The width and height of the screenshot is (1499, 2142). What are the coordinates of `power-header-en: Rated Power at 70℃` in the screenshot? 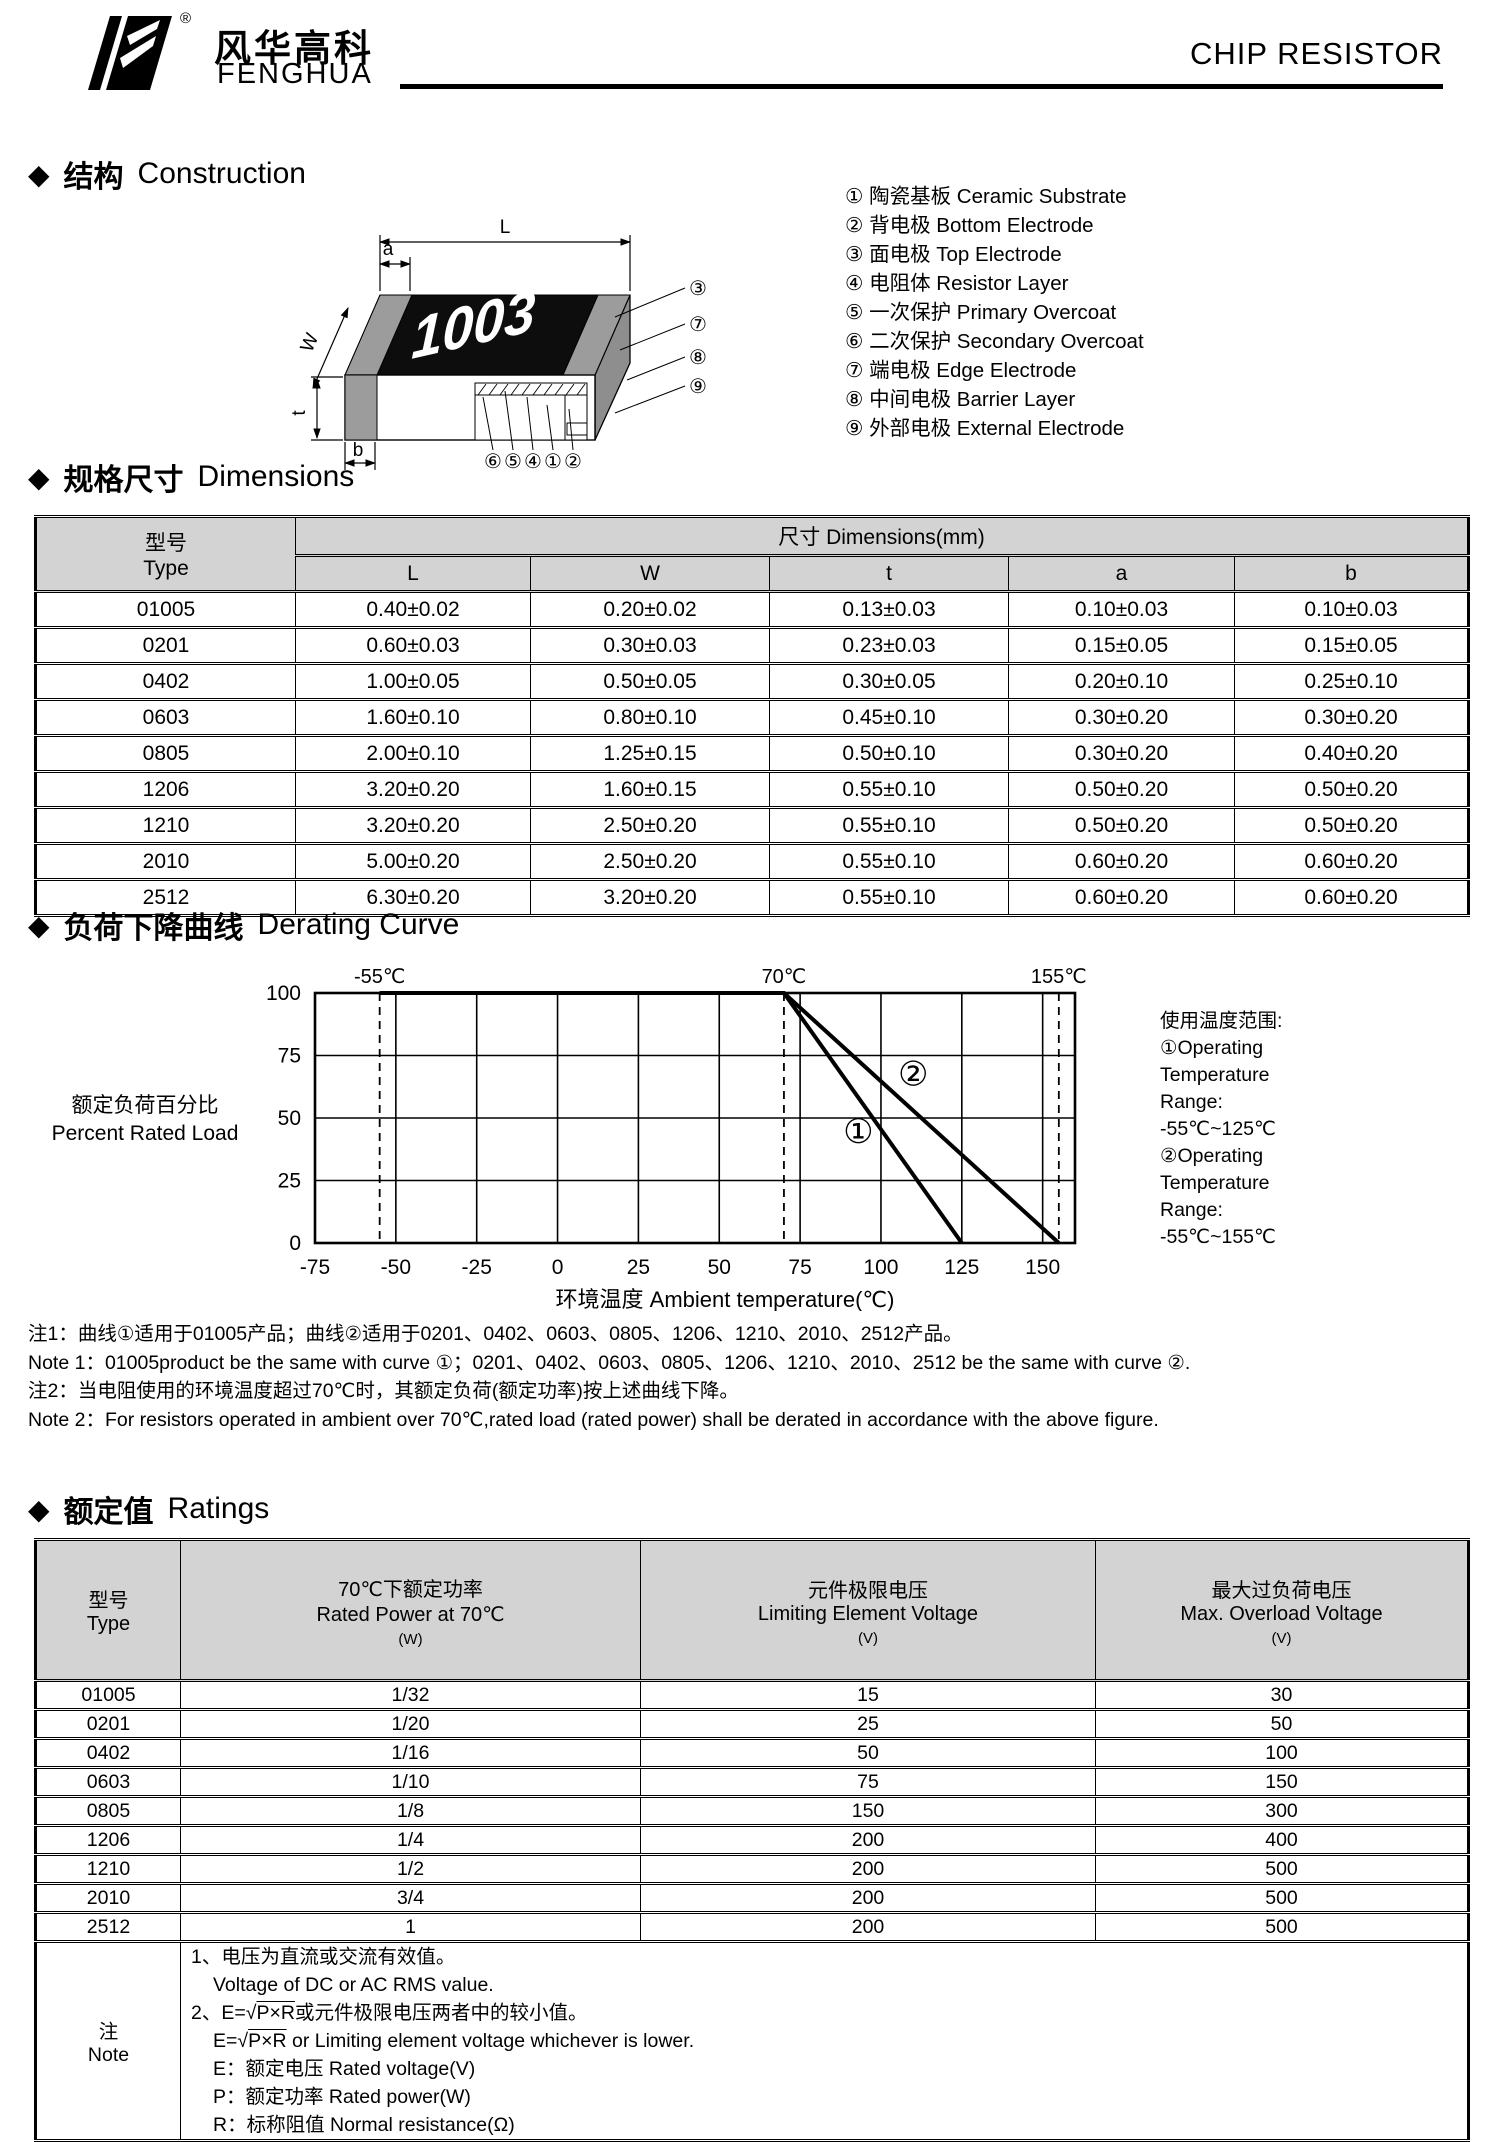 It's located at (410, 1614).